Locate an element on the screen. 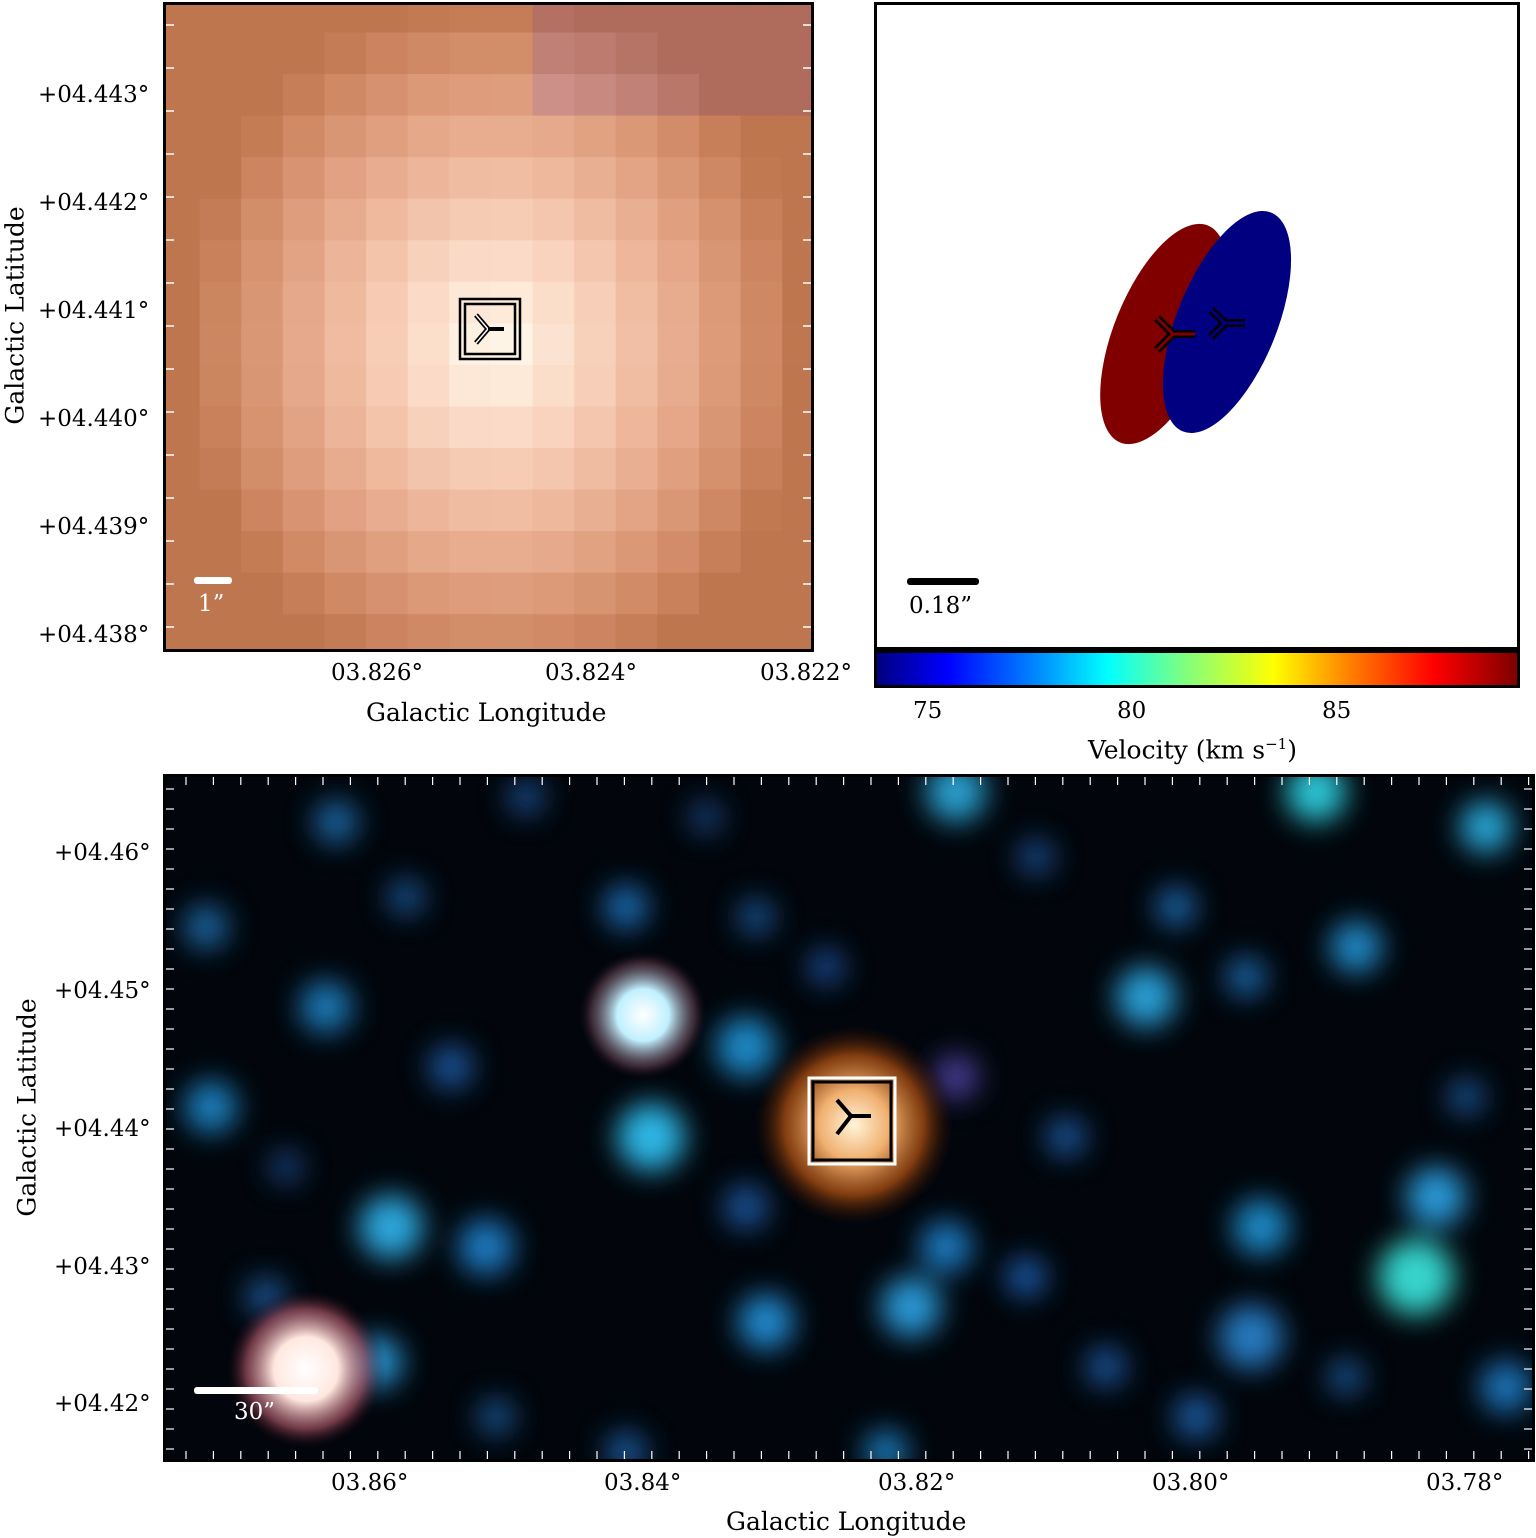 This screenshot has width=1536, height=1538. wide-y-axis-title: Galactic Latitude is located at coordinates (27, 1107).